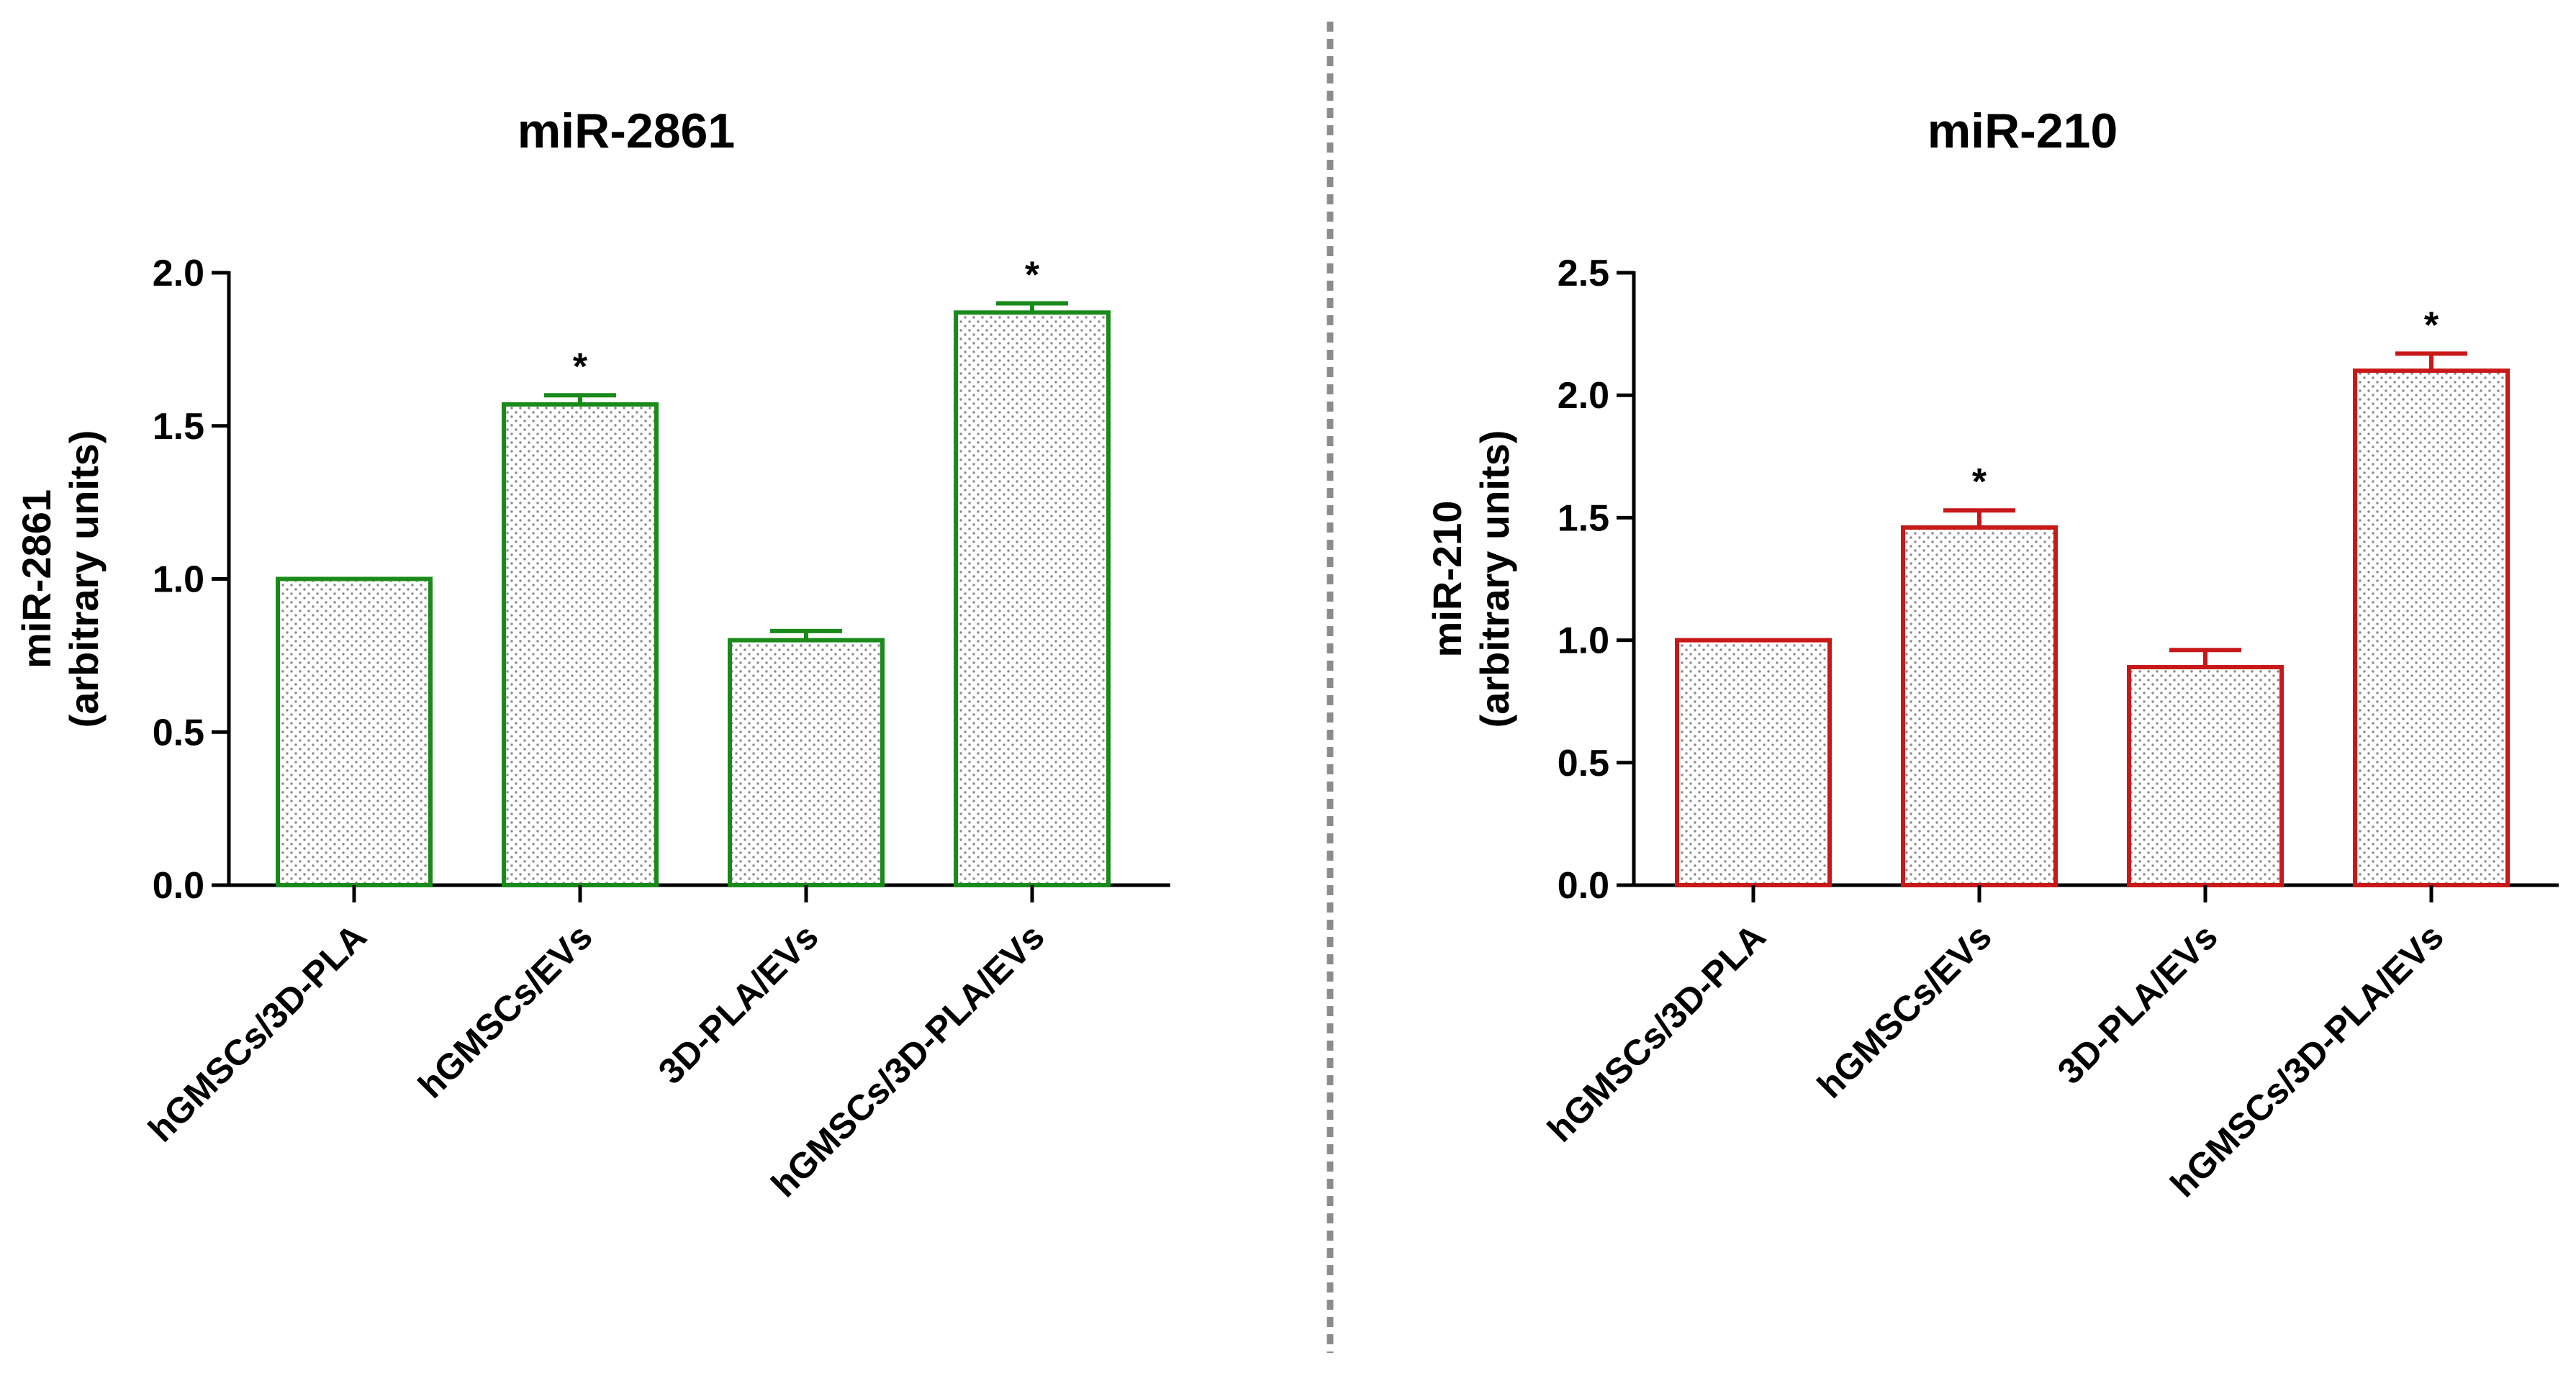 The width and height of the screenshot is (2576, 1381). What do you see at coordinates (2023, 131) in the screenshot?
I see `chart-title: miR-210` at bounding box center [2023, 131].